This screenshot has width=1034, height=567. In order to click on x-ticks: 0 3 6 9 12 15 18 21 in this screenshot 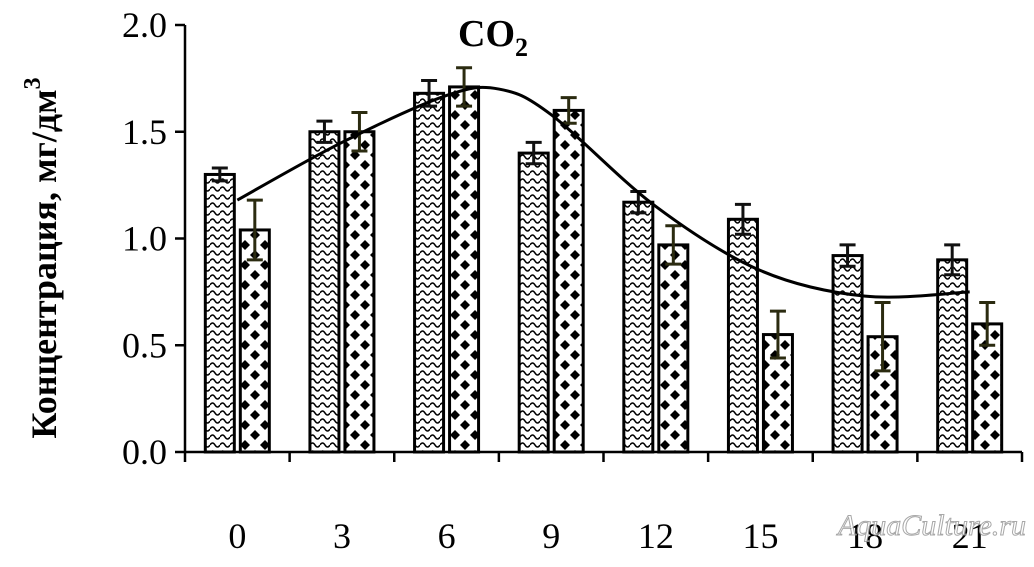, I will do `click(603, 504)`.